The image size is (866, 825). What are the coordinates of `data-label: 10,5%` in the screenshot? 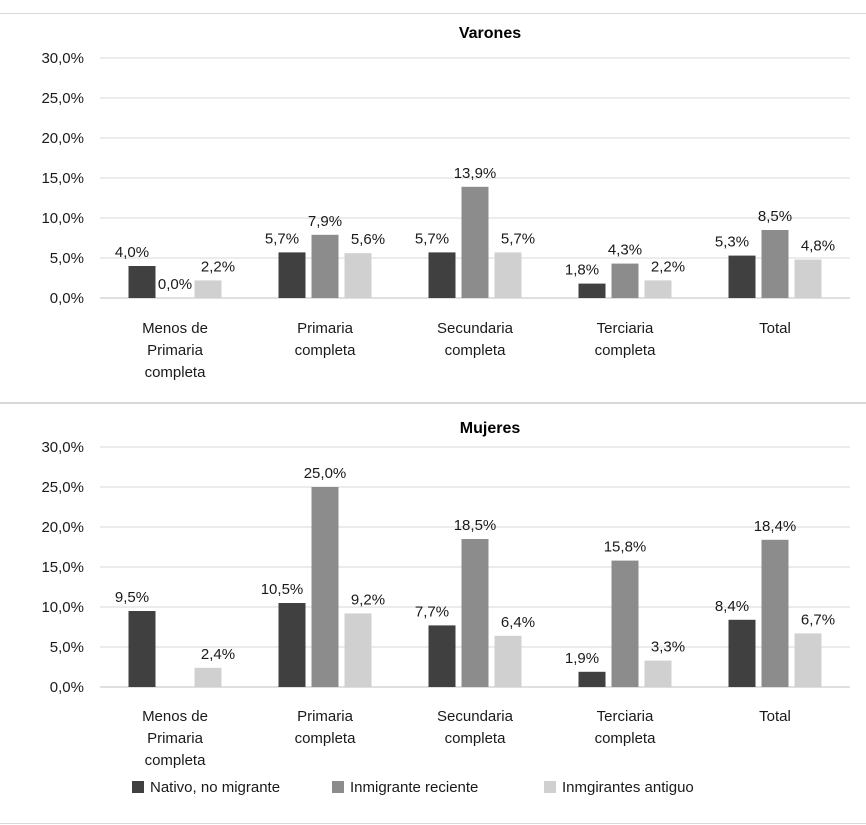 It's located at (282, 589).